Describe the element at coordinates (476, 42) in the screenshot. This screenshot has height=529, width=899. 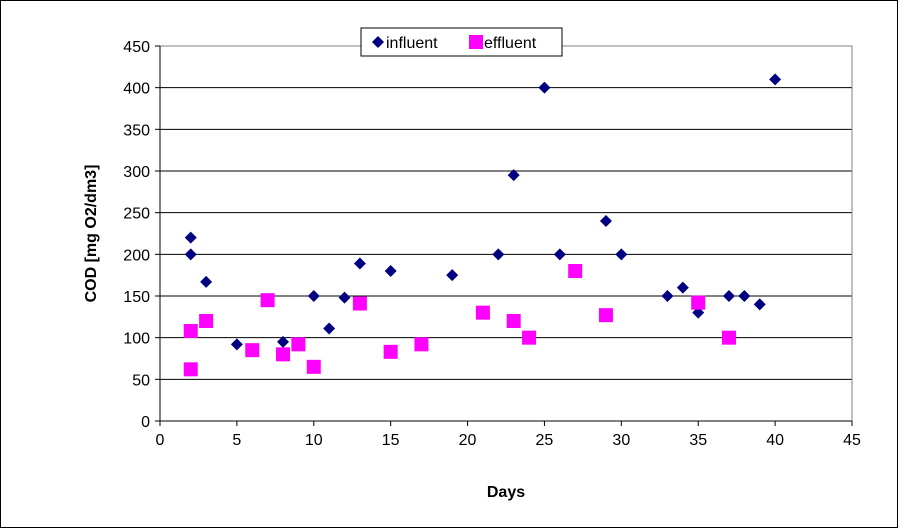
I see `legend-effluent-marker` at that location.